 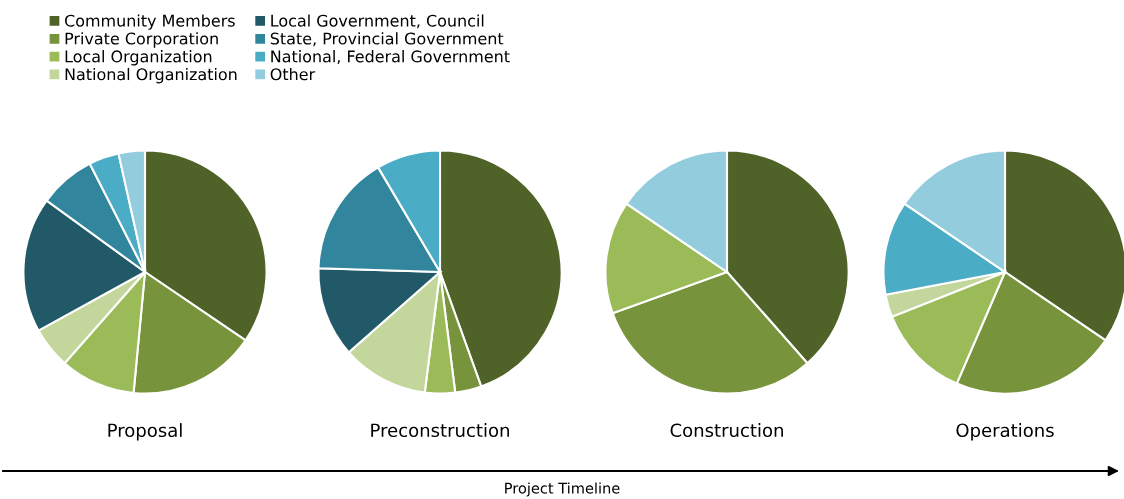 I want to click on legend-label: State, Provincial Government, so click(x=387, y=39).